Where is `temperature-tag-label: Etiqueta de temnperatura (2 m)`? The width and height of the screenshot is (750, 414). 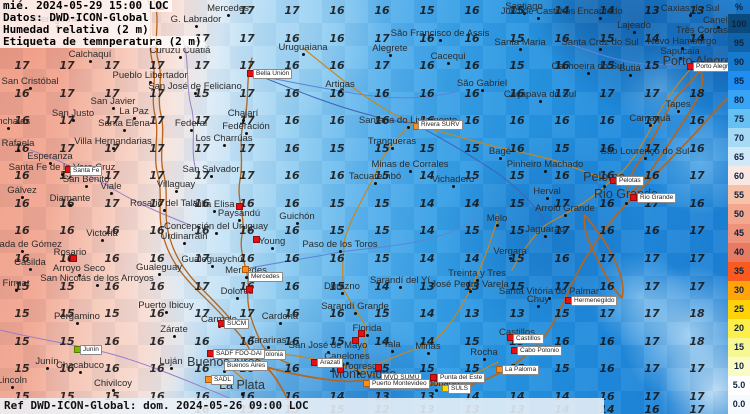
temperature-tag-label: Etiqueta de temnperatura (2 m) is located at coordinates (102, 42).